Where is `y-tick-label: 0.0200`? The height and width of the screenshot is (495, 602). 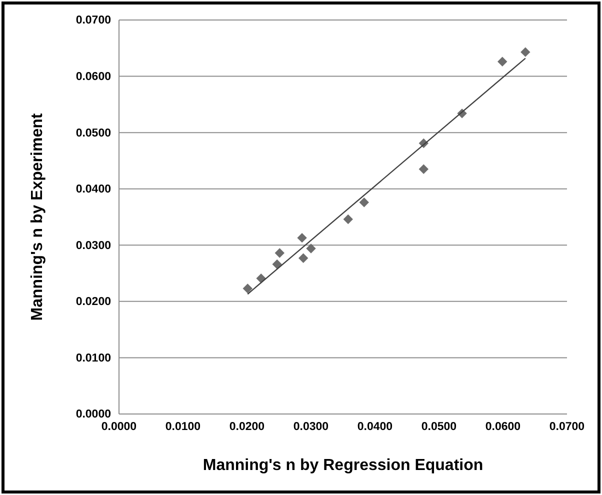
y-tick-label: 0.0200 is located at coordinates (93, 302).